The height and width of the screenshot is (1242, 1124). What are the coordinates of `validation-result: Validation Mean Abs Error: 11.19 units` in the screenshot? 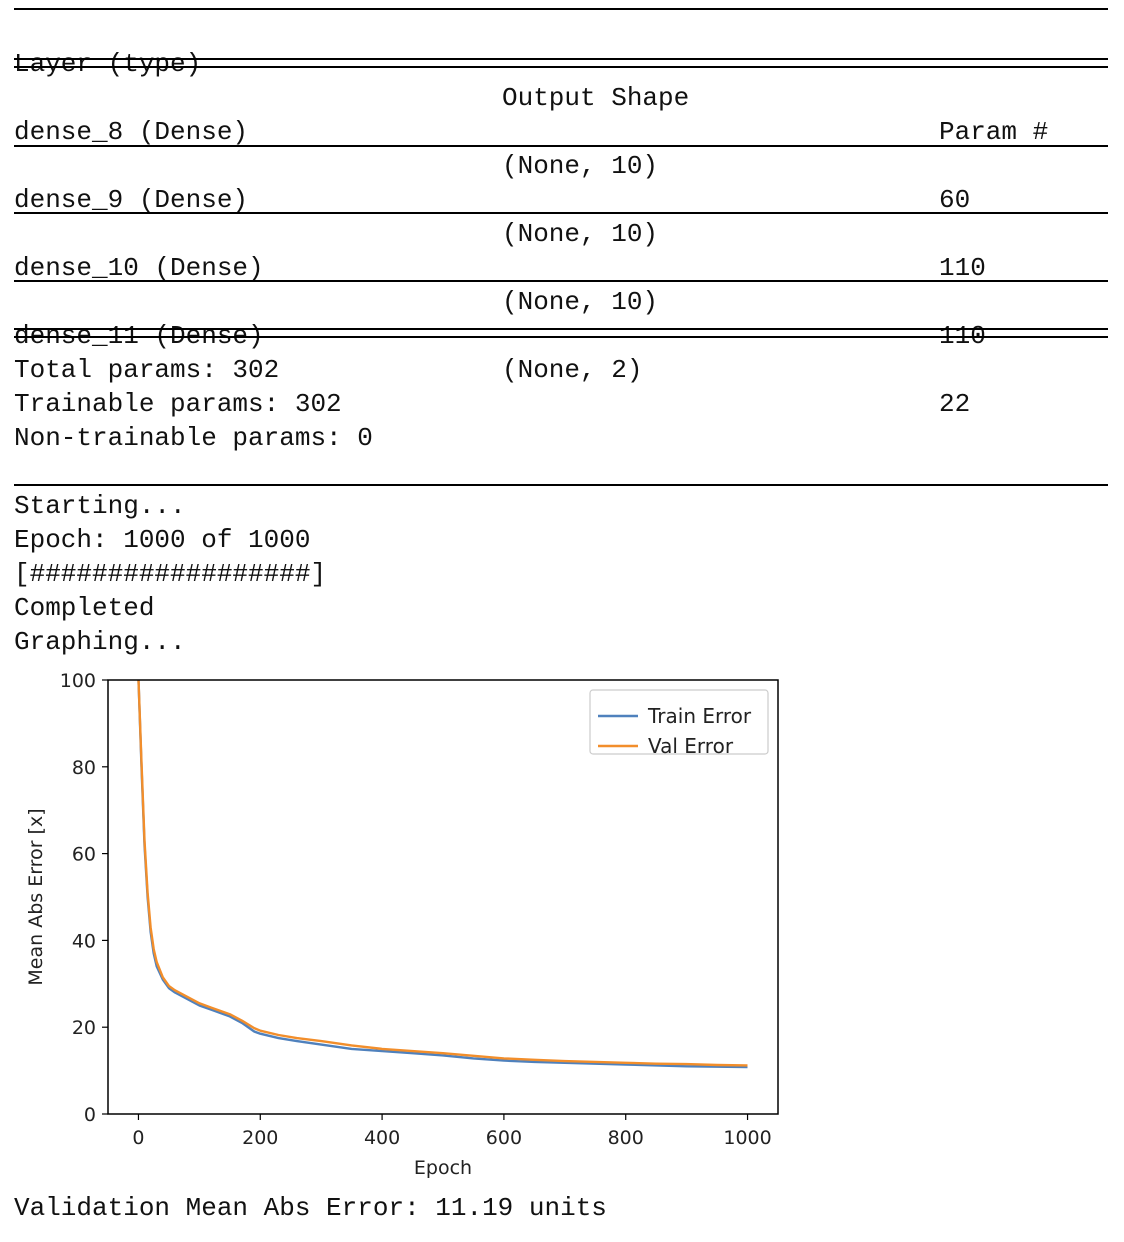 It's located at (310, 1208).